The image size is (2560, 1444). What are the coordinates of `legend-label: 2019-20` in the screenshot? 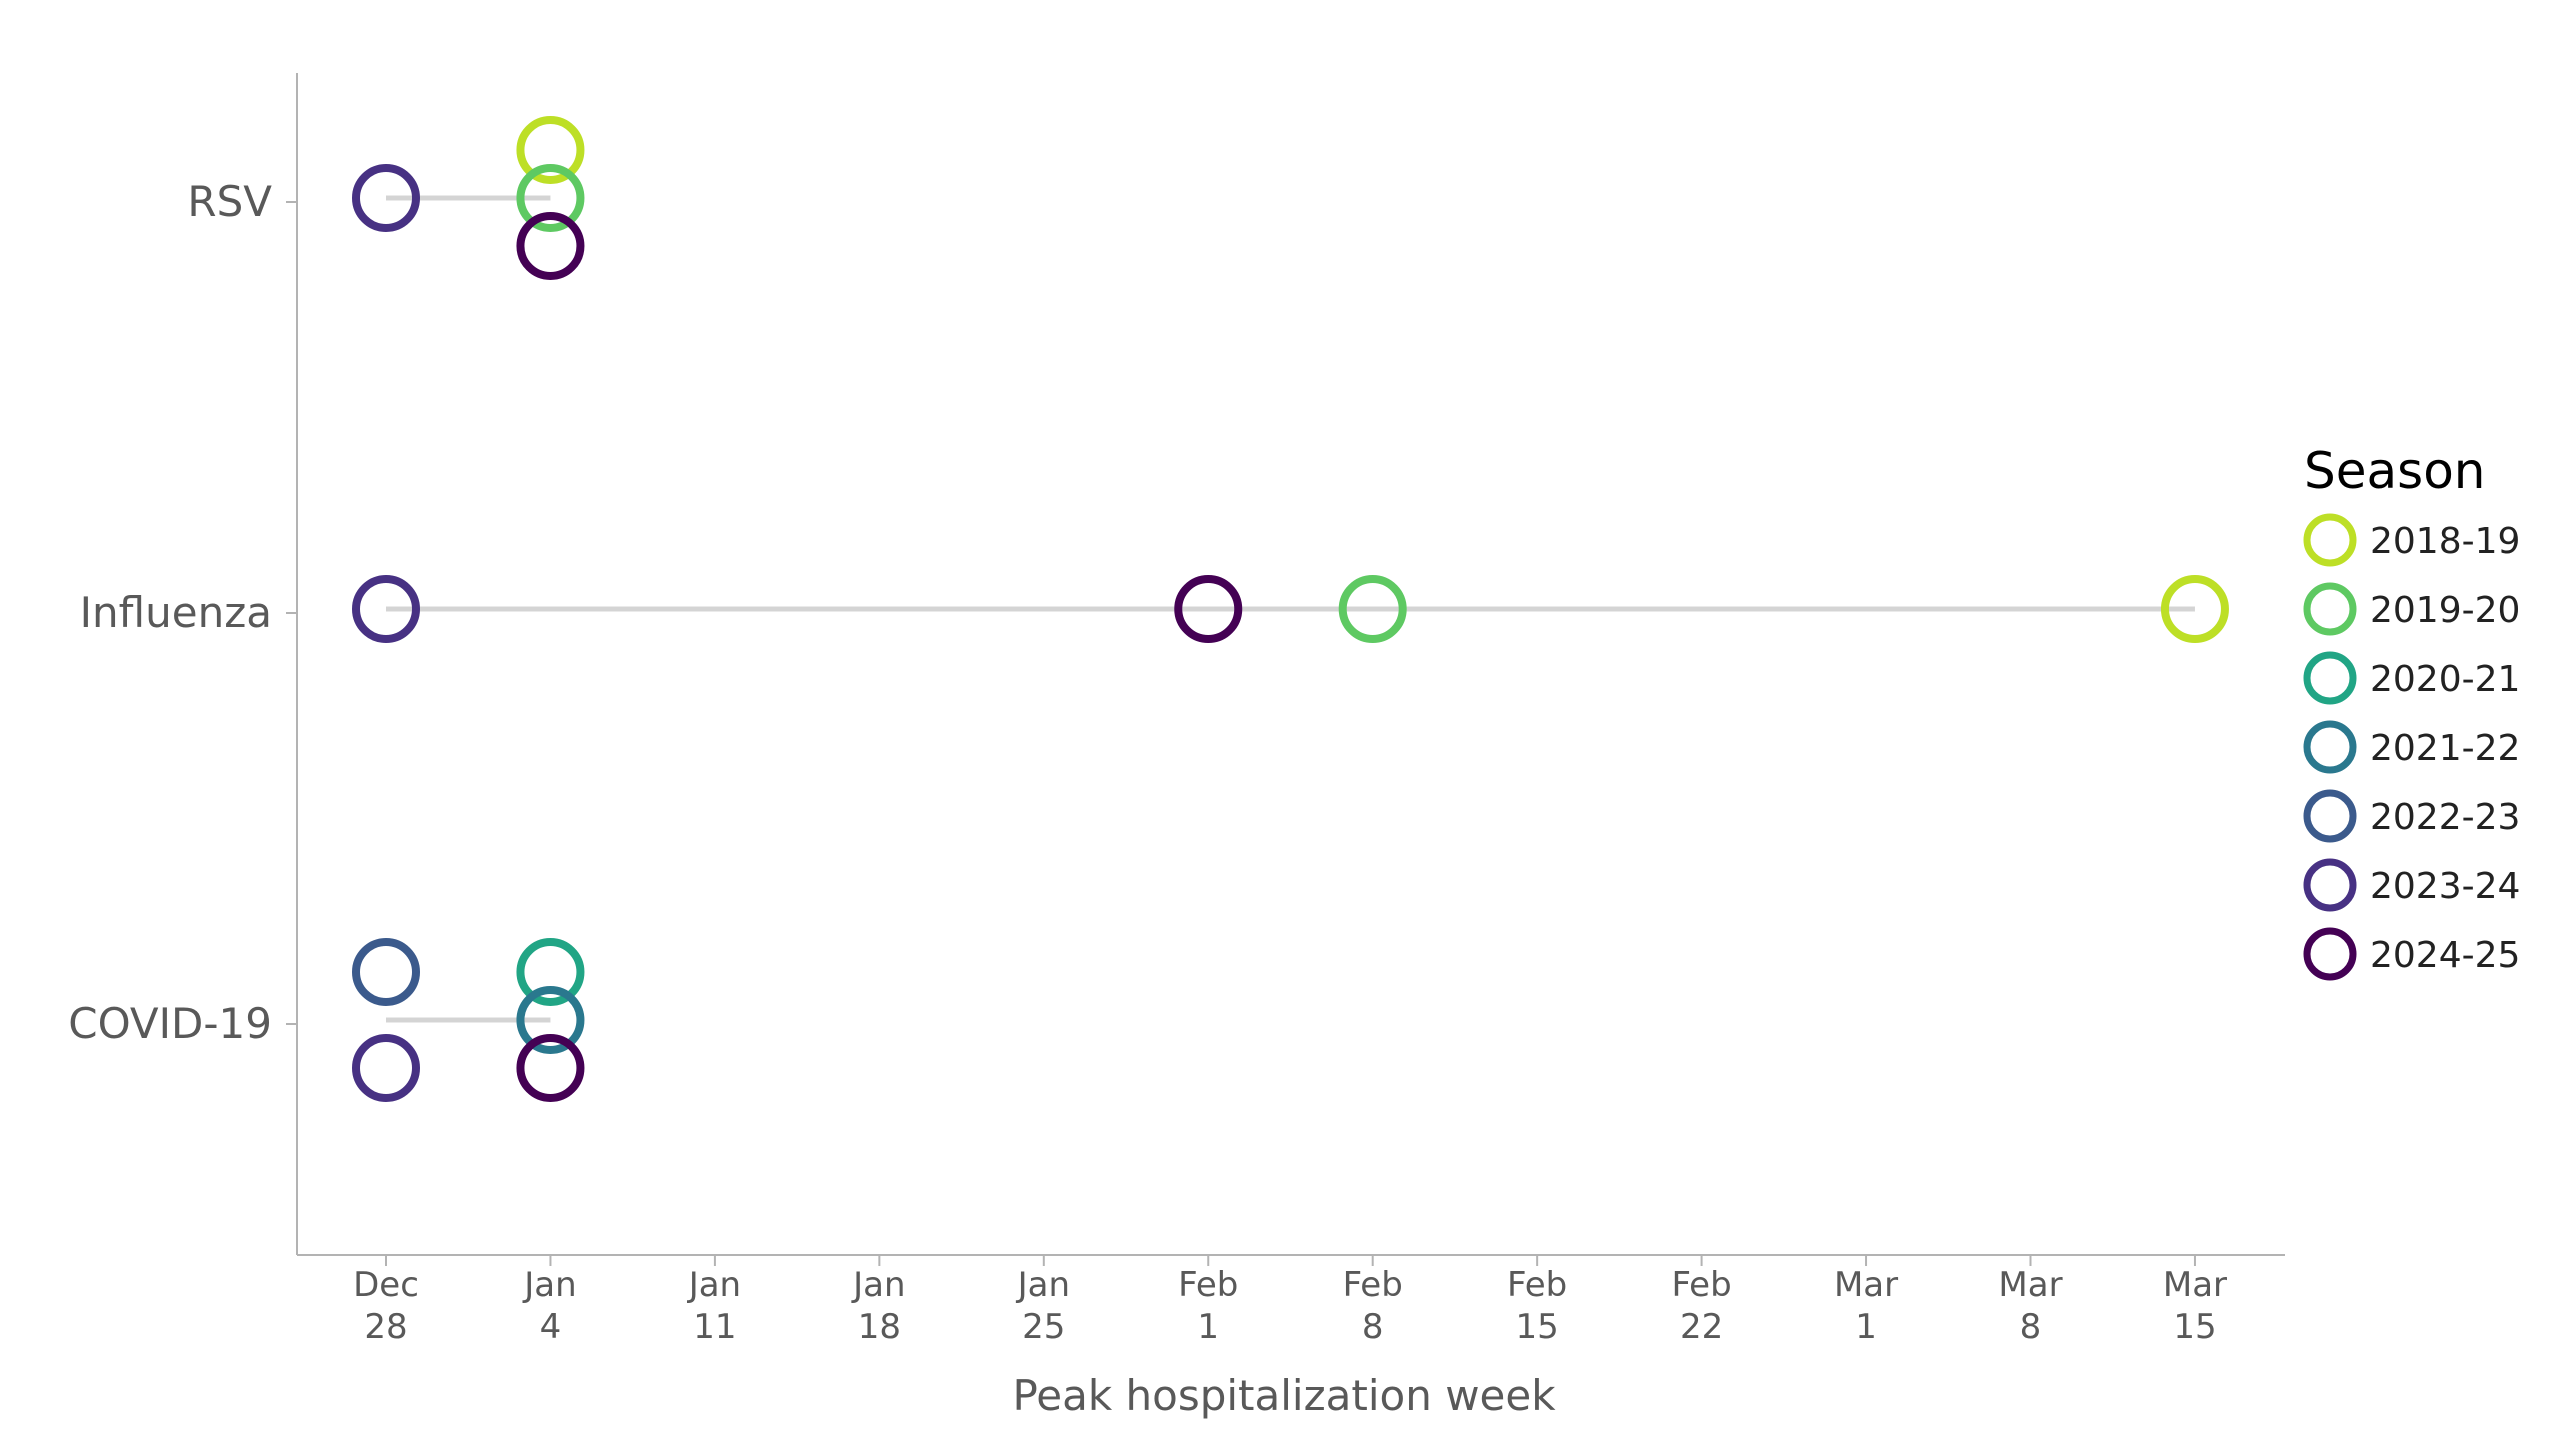 It's located at (2445, 610).